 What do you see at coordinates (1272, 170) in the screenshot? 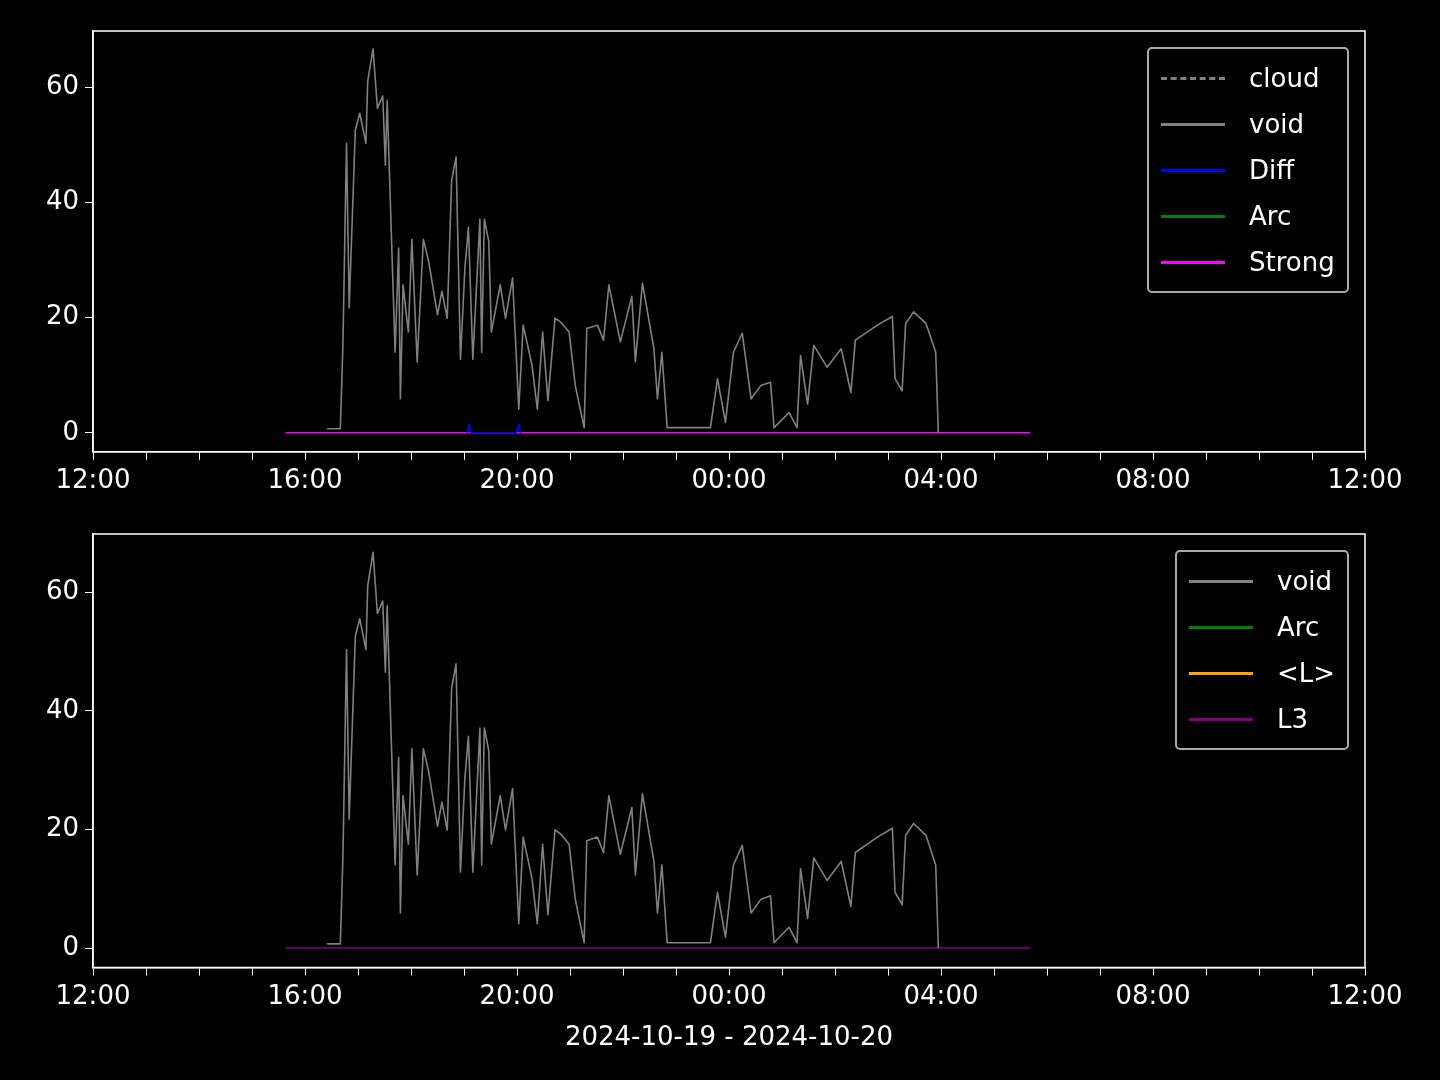
I see `legend-label: Diff` at bounding box center [1272, 170].